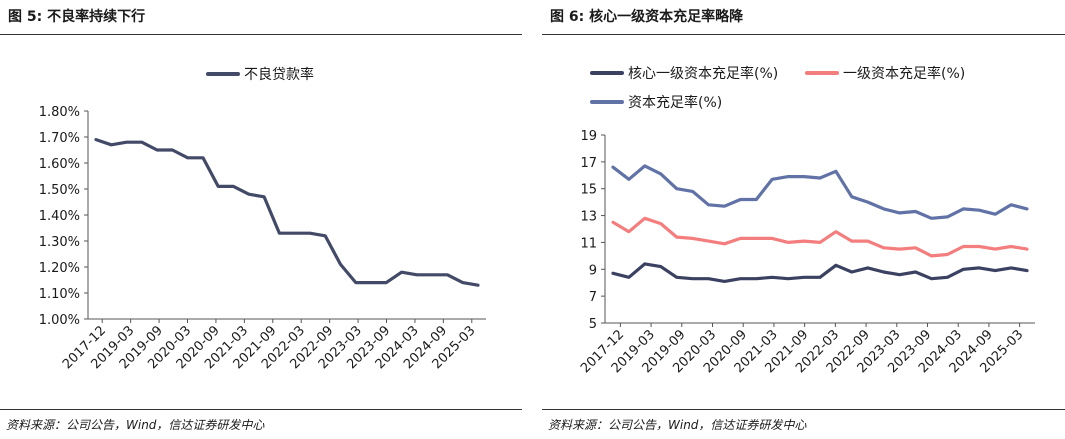 This screenshot has width=1065, height=439. What do you see at coordinates (59, 242) in the screenshot?
I see `y-tick-label: 1.30%` at bounding box center [59, 242].